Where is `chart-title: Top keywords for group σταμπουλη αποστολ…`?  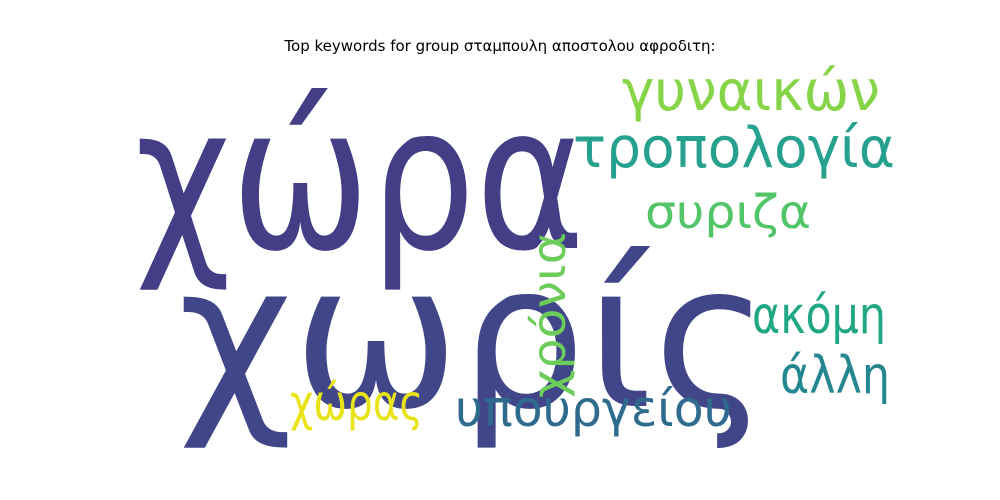
chart-title: Top keywords for group σταμπουλη αποστολ… is located at coordinates (500, 46).